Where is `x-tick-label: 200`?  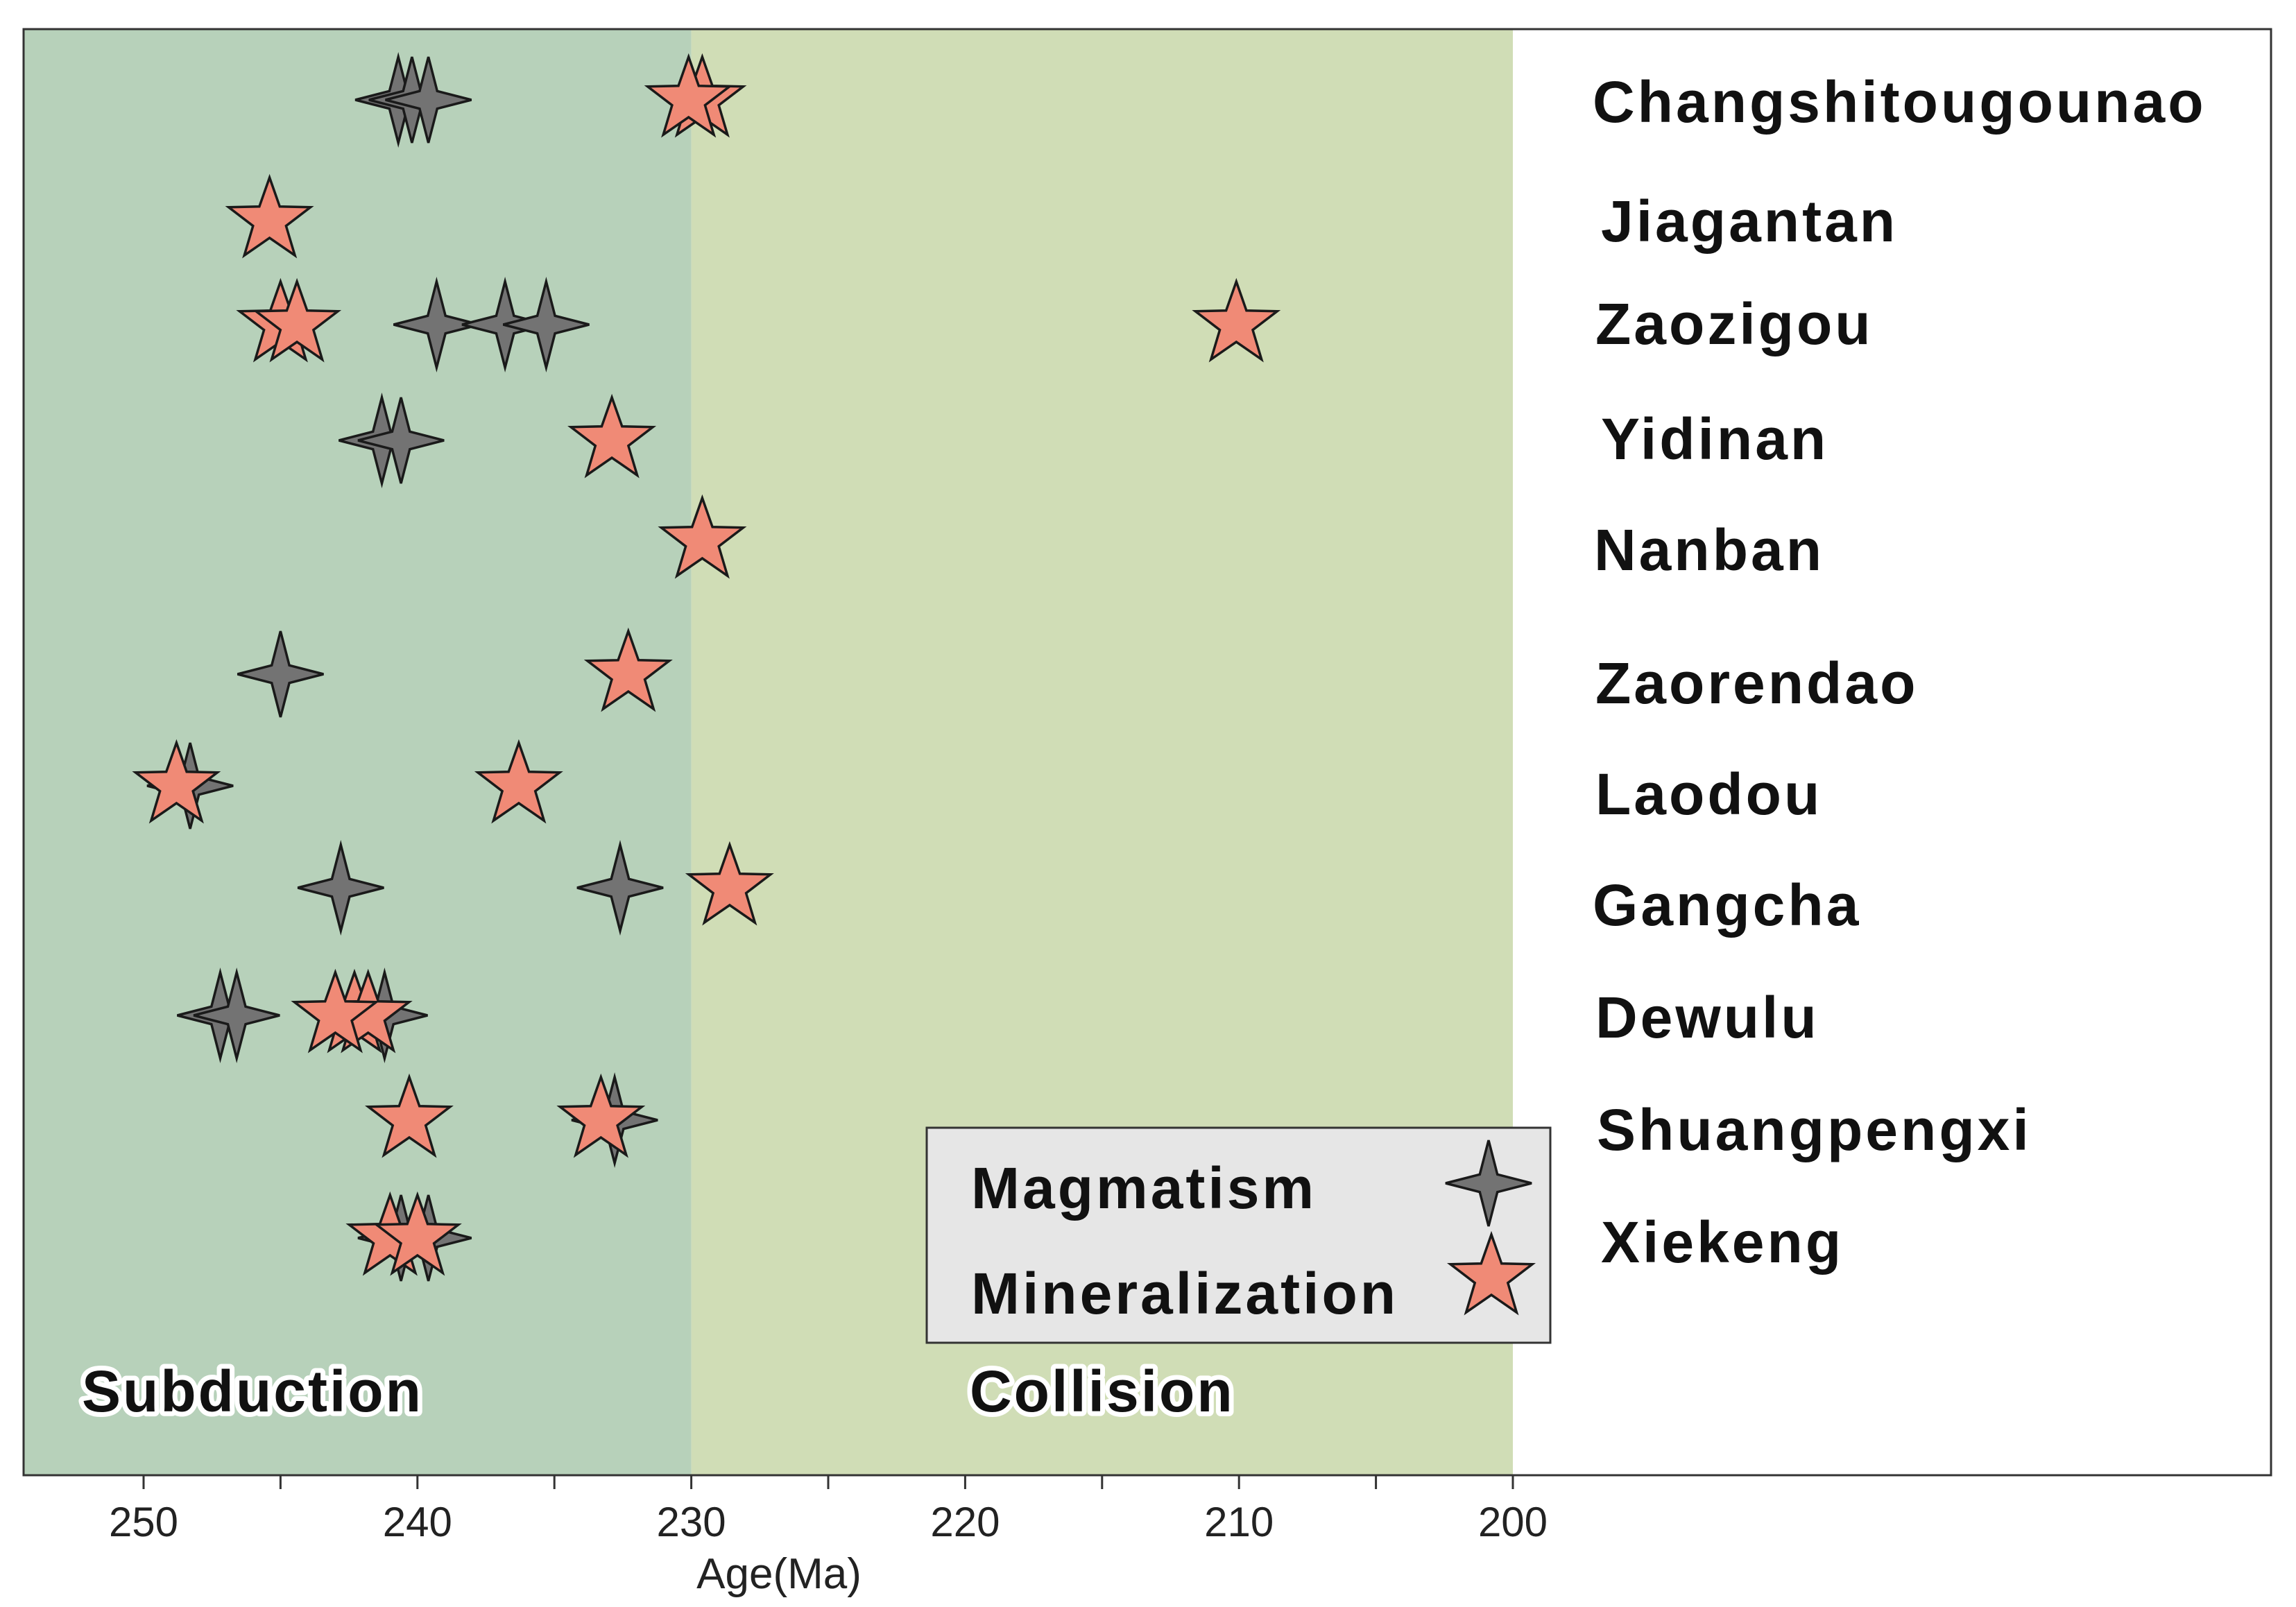
x-tick-label: 200 is located at coordinates (1513, 1522).